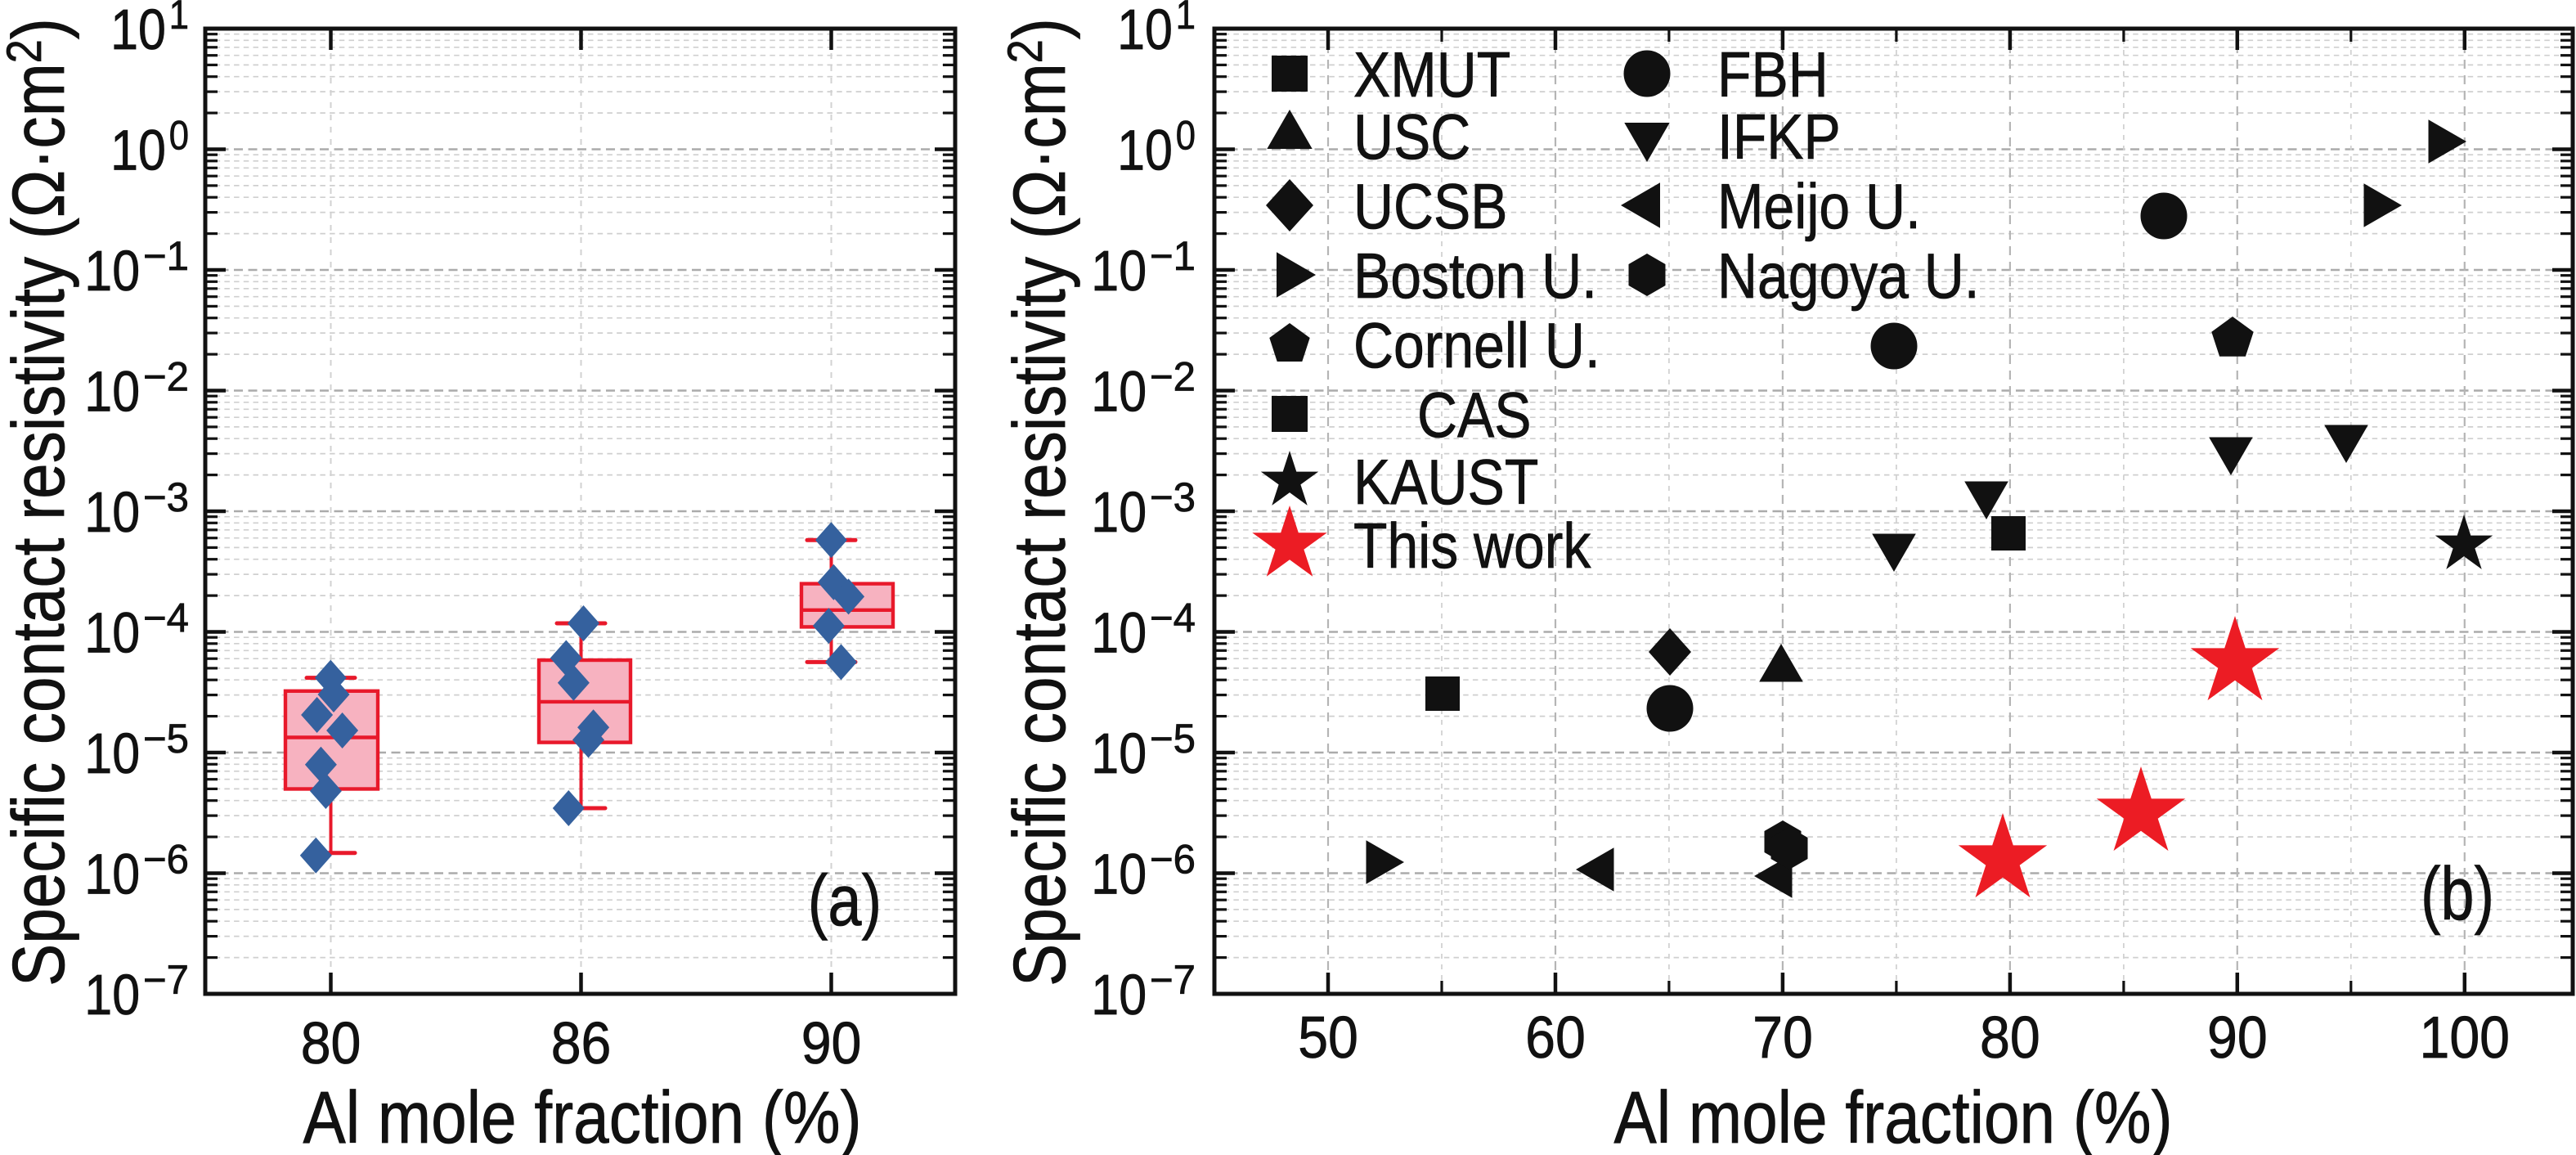 This screenshot has width=2576, height=1155. I want to click on svg-text: XMUT, so click(1431, 74).